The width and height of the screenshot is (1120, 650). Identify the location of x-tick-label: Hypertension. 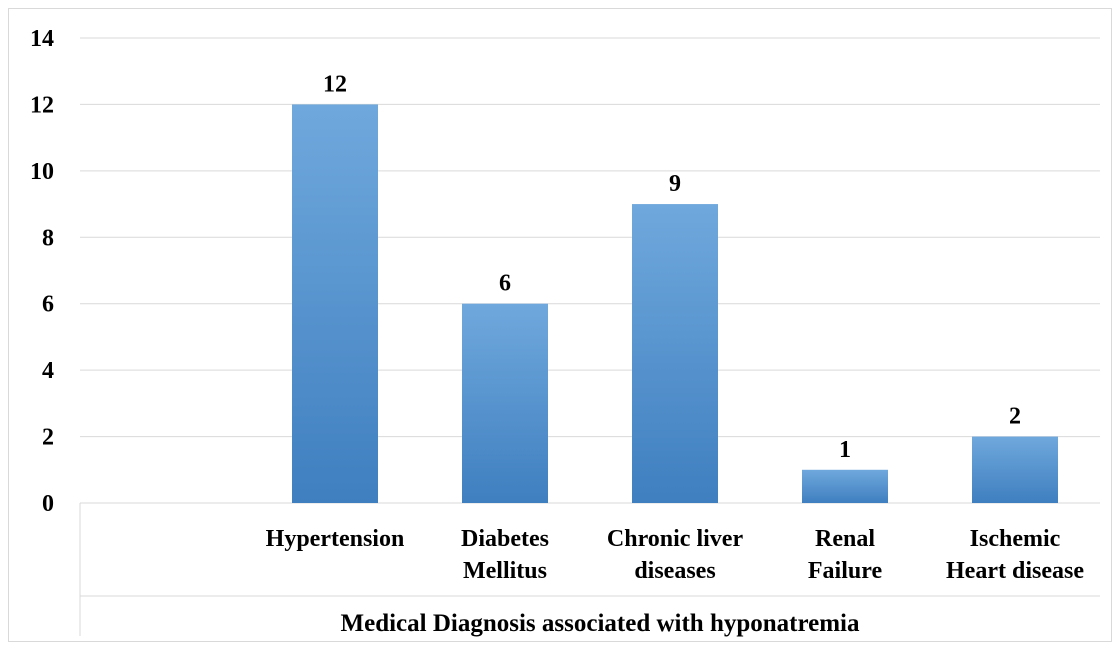
(335, 539).